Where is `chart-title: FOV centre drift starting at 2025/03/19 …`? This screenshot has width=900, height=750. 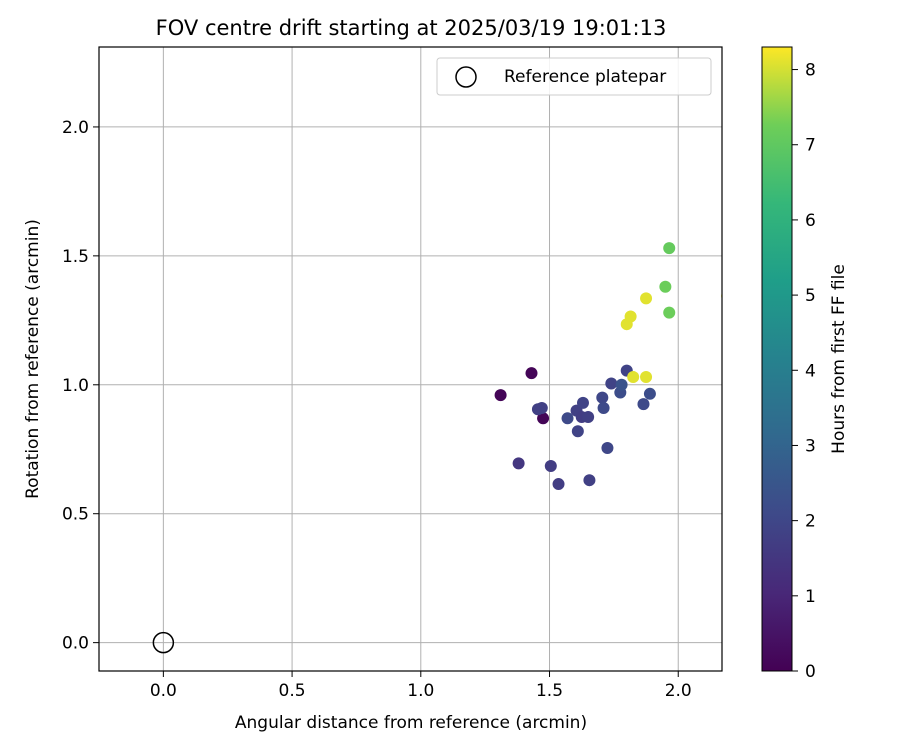 chart-title: FOV centre drift starting at 2025/03/19 … is located at coordinates (411, 28).